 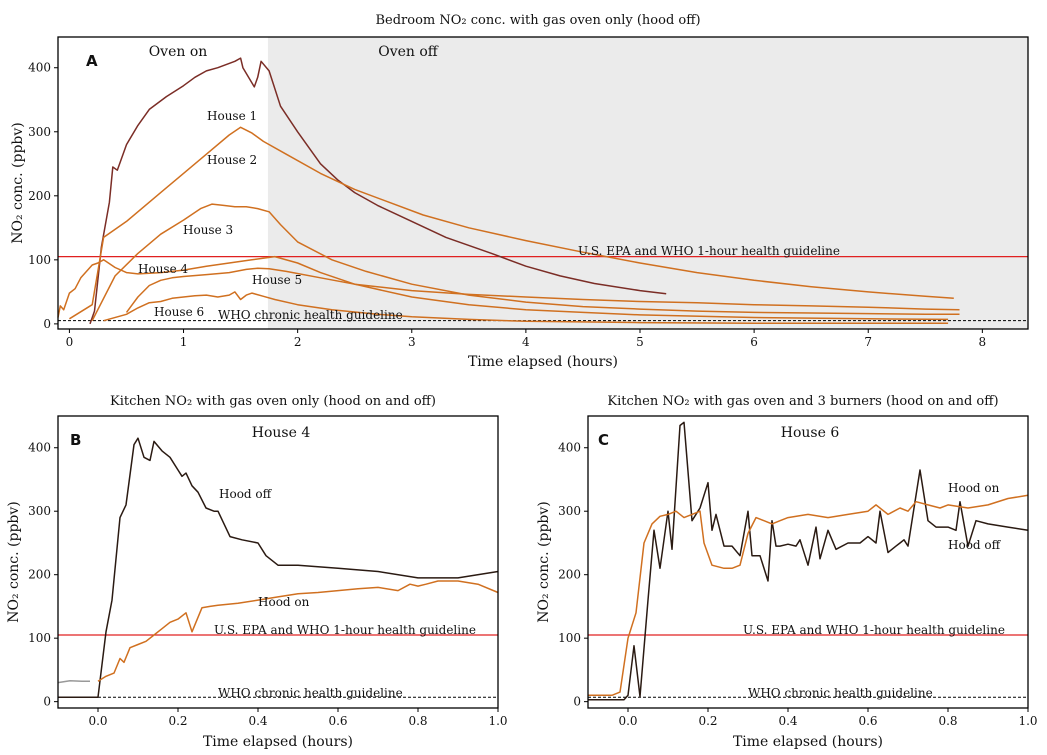 I want to click on panel-a-chronic-guideline-label: WHO chronic health guideline, so click(x=310, y=315).